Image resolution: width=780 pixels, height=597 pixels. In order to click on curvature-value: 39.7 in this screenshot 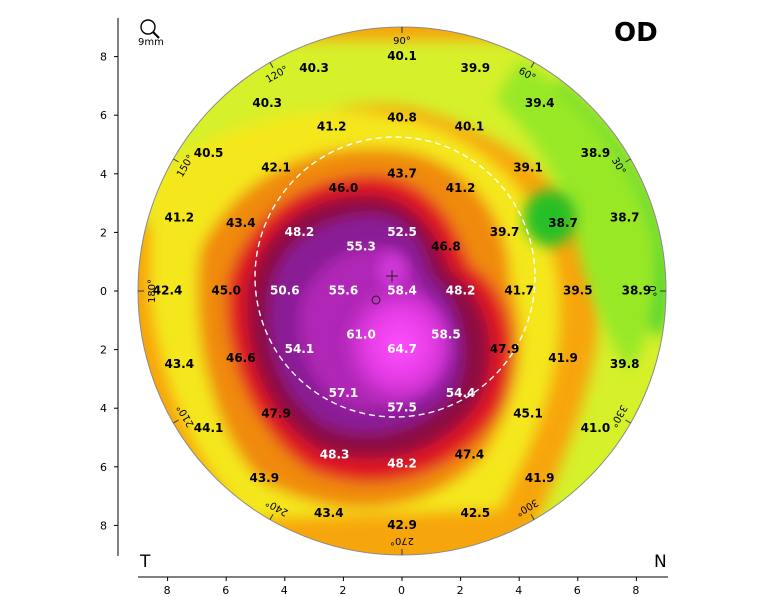, I will do `click(505, 232)`.